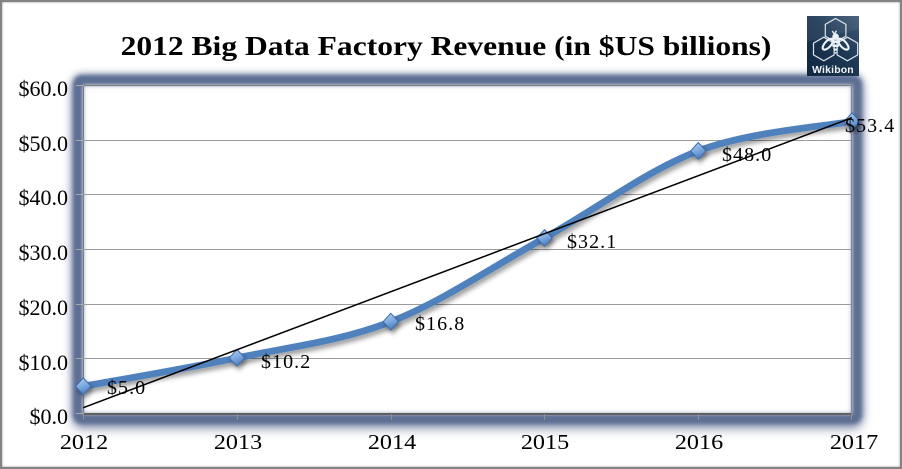  I want to click on svg-text: Wikibon, so click(833, 70).